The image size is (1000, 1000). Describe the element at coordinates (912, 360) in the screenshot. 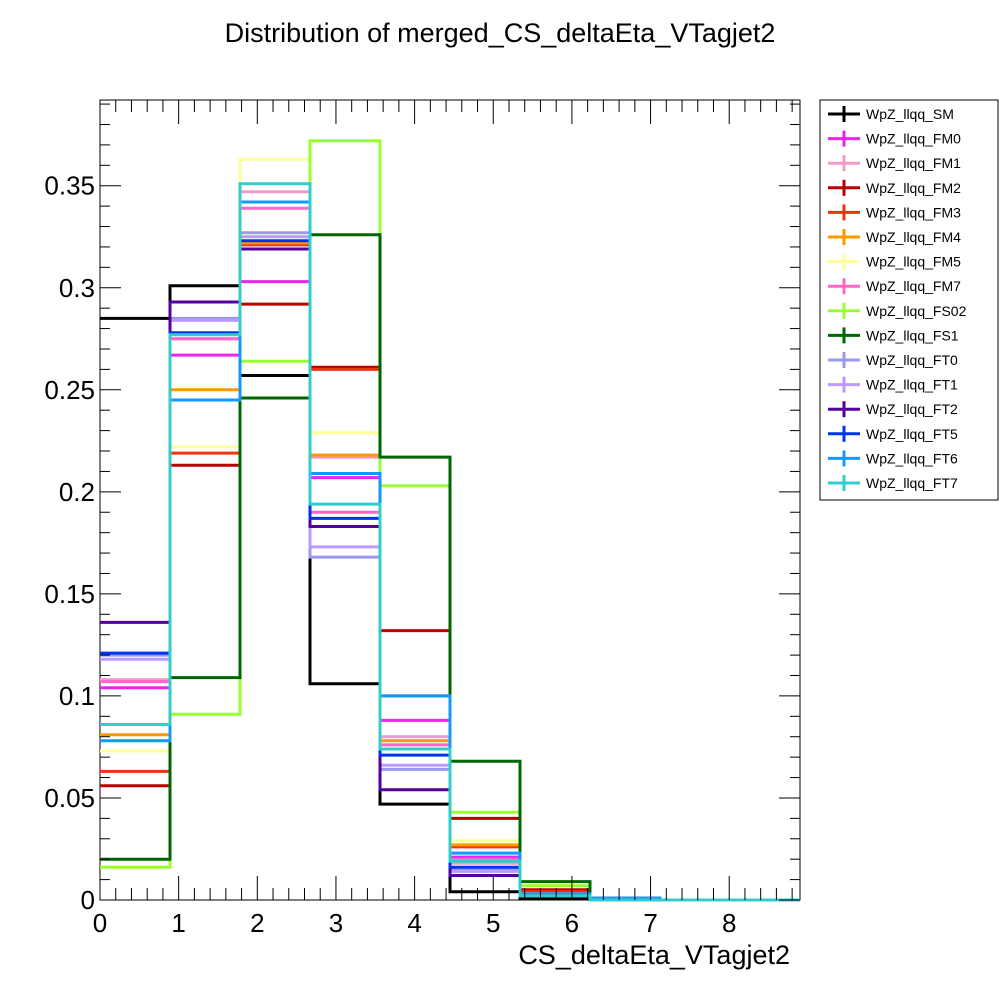

I see `legend-label: WpZ_llqq_FT0` at that location.